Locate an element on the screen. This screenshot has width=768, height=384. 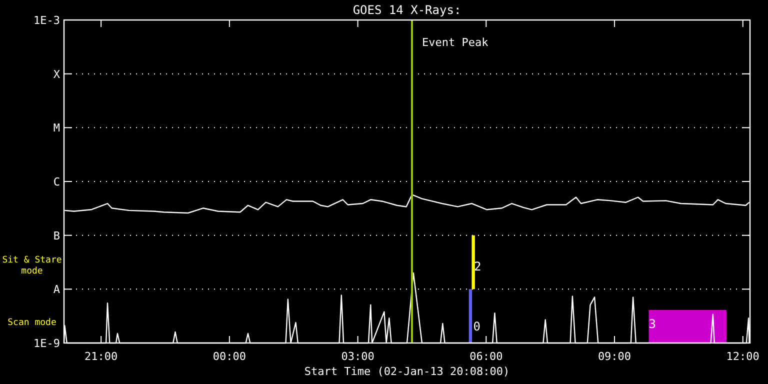
y-tick-label: B is located at coordinates (56, 235).